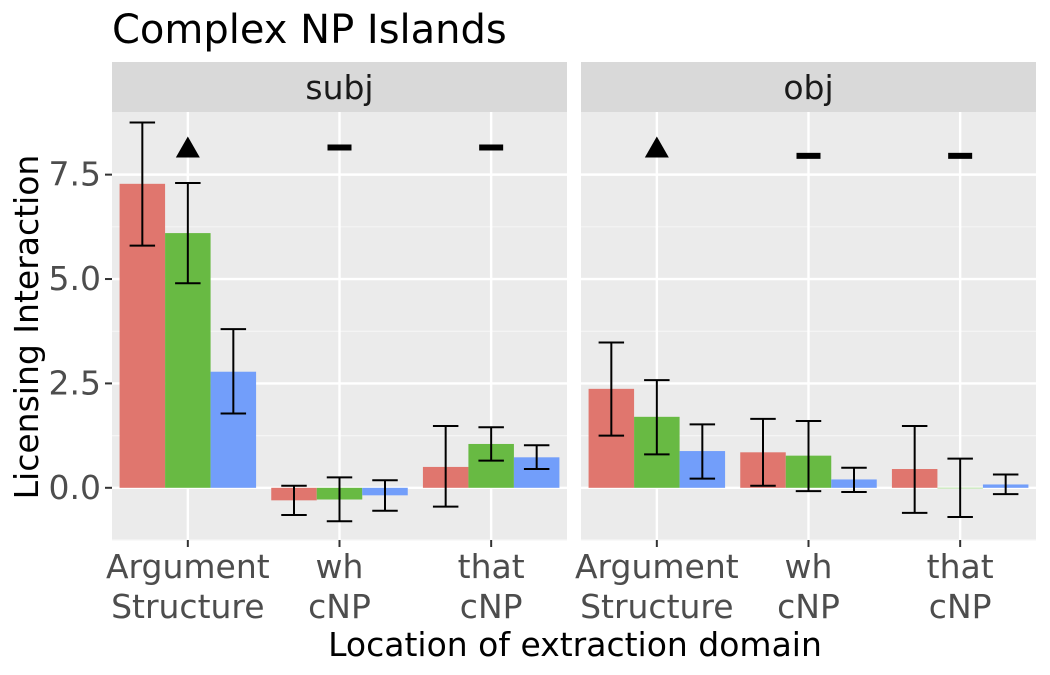 Image resolution: width=1050 pixels, height=675 pixels. Describe the element at coordinates (75, 382) in the screenshot. I see `y-tick-label: 2.5` at that location.